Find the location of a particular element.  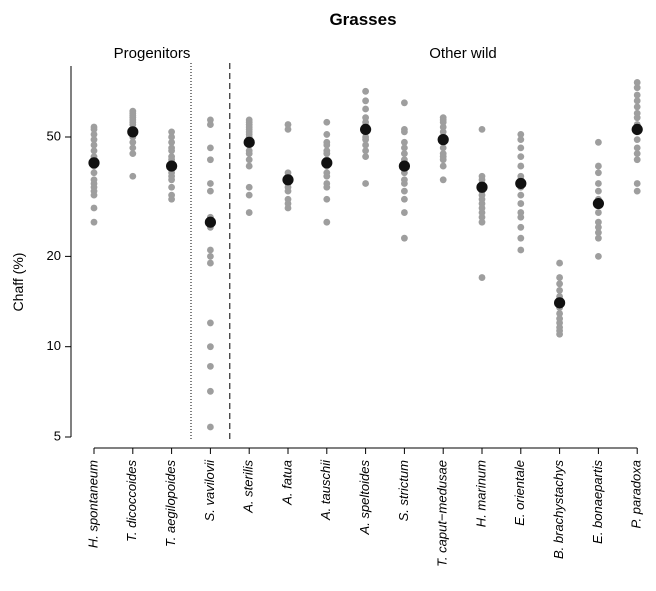

x-tick-label: A. fatua is located at coordinates (286, 483).